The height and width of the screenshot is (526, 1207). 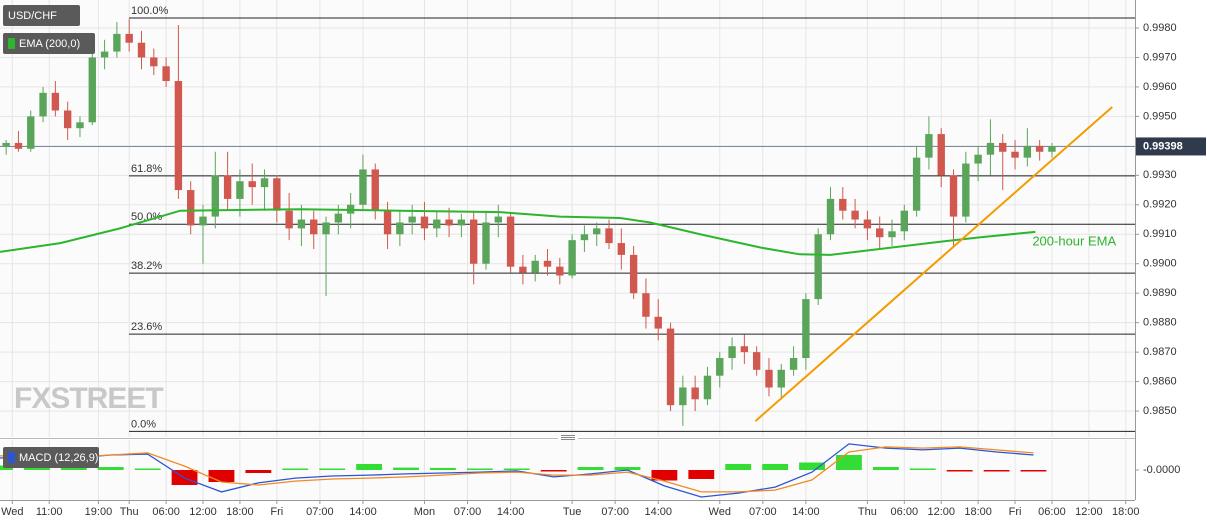 I want to click on ema-line, so click(x=518, y=232).